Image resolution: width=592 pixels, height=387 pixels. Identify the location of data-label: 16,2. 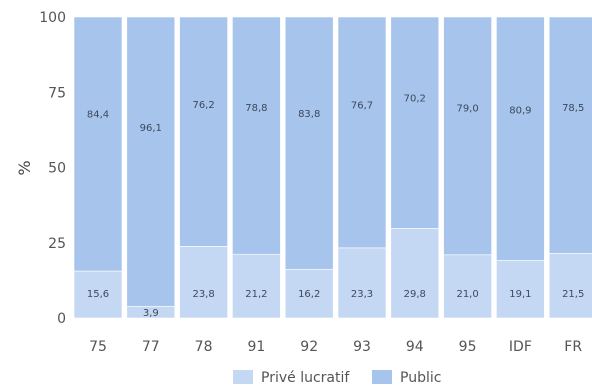
(309, 294).